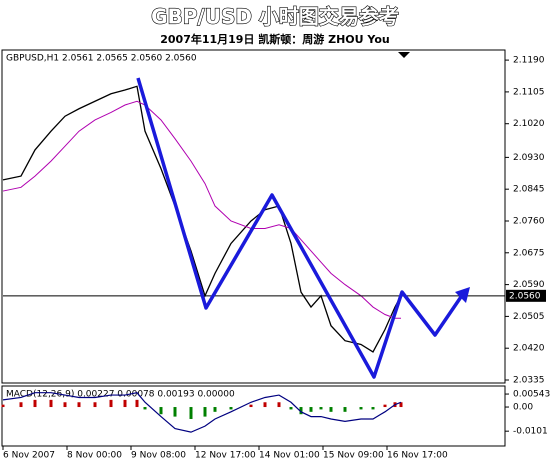 The image size is (550, 463). Describe the element at coordinates (94, 456) in the screenshot. I see `x-tick-label: 8 Nov 00:00` at that location.